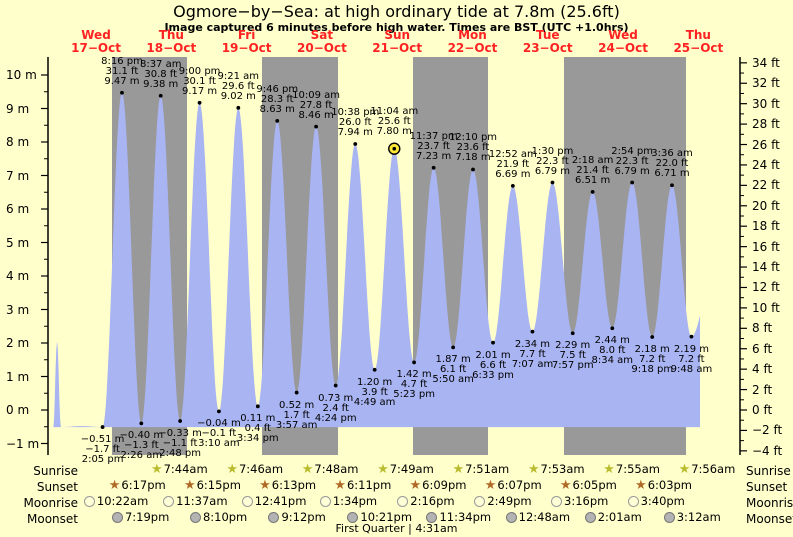  What do you see at coordinates (572, 356) in the screenshot?
I see `low-tide-label: 2.29 m 7.5 ft 7:57 pm` at bounding box center [572, 356].